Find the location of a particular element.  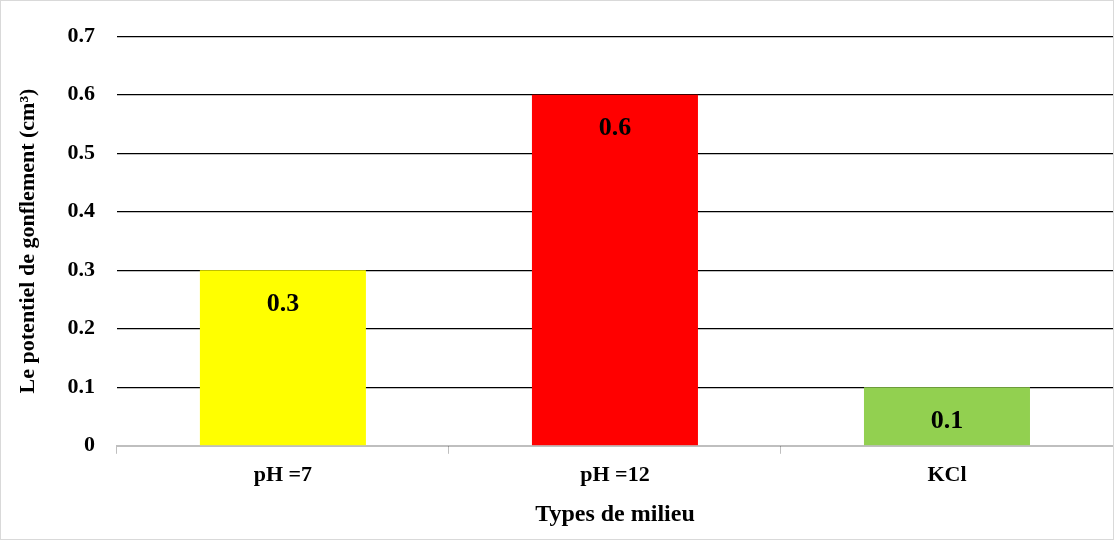

y-tick-label: 0.4 is located at coordinates (81, 210).